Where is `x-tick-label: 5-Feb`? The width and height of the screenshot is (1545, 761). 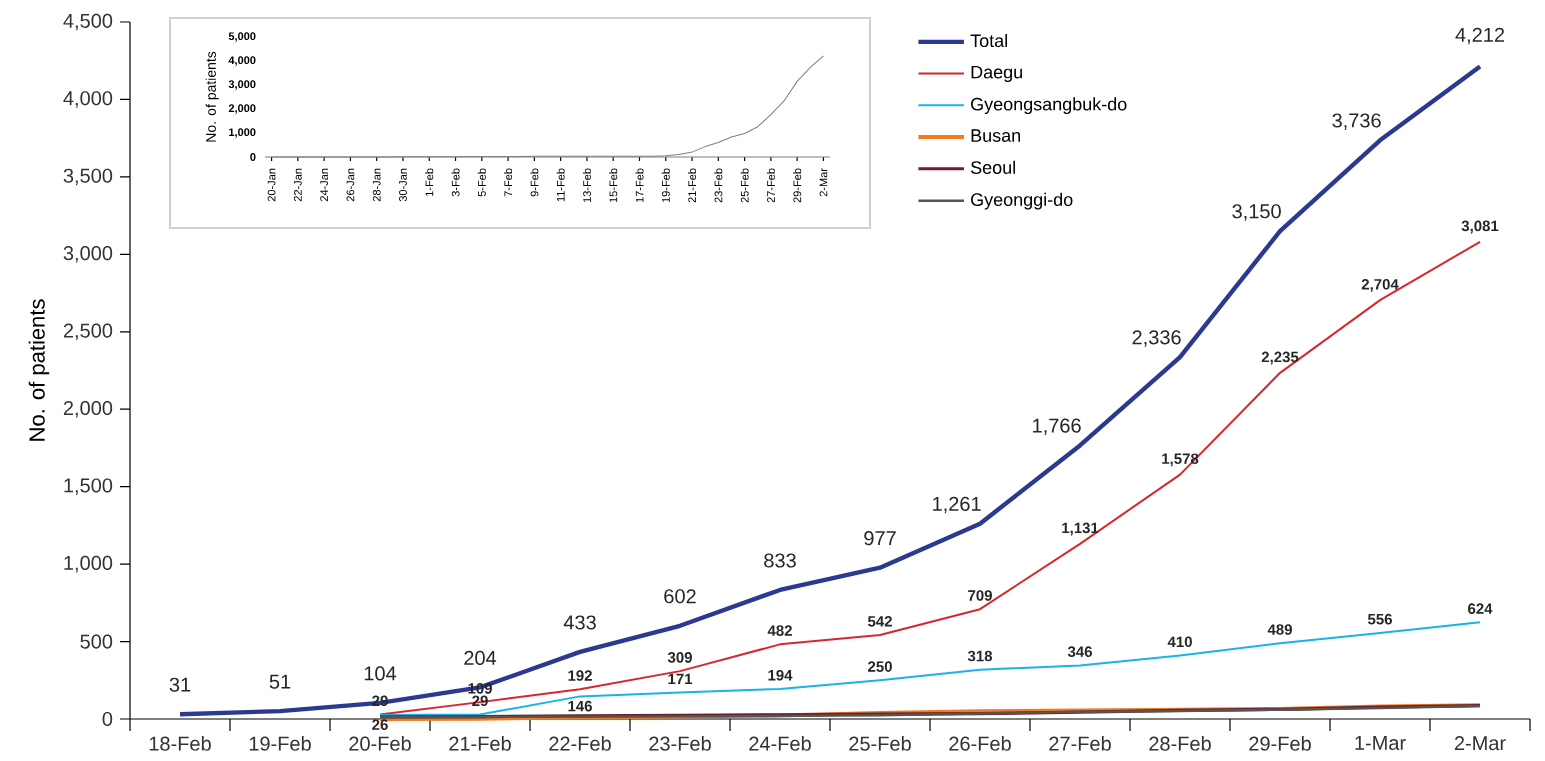
x-tick-label: 5-Feb is located at coordinates (481, 182).